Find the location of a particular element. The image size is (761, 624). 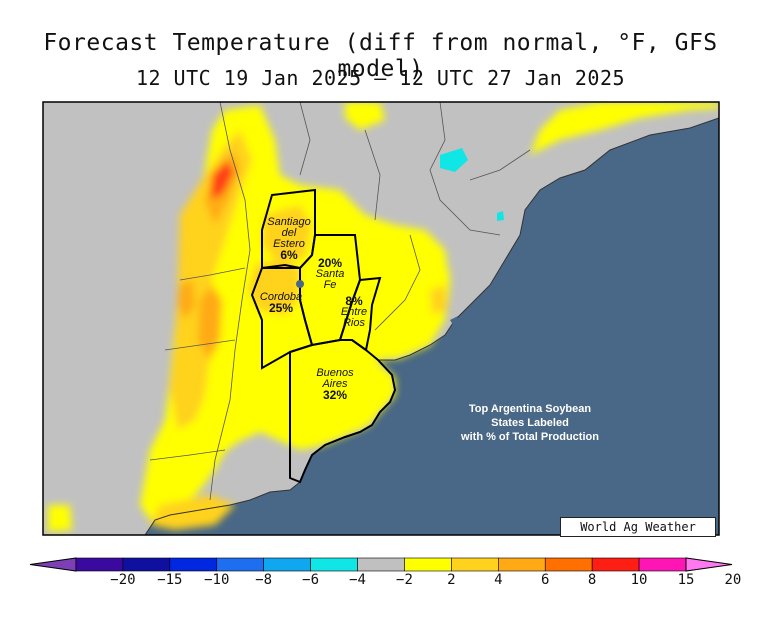

legend-tick-label: 2 is located at coordinates (451, 580).